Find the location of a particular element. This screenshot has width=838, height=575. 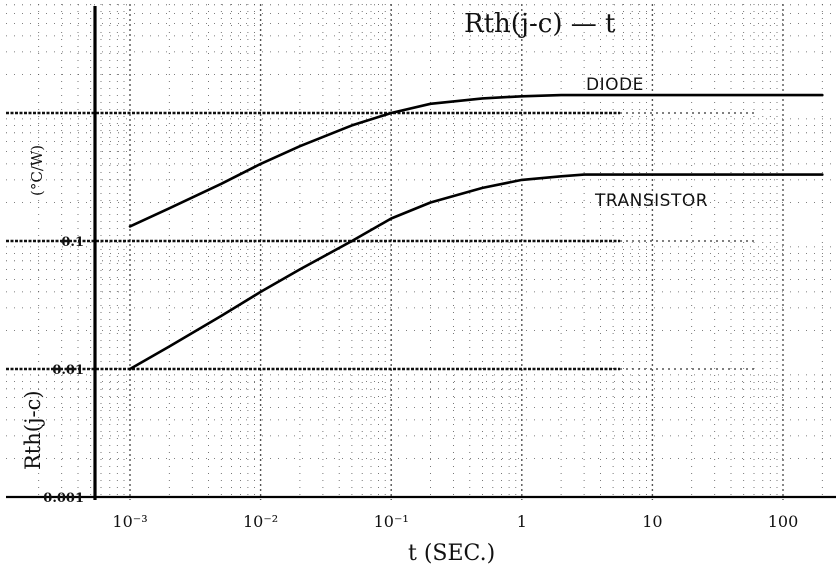

series-label-transistor: TRANSISTOR is located at coordinates (651, 201).